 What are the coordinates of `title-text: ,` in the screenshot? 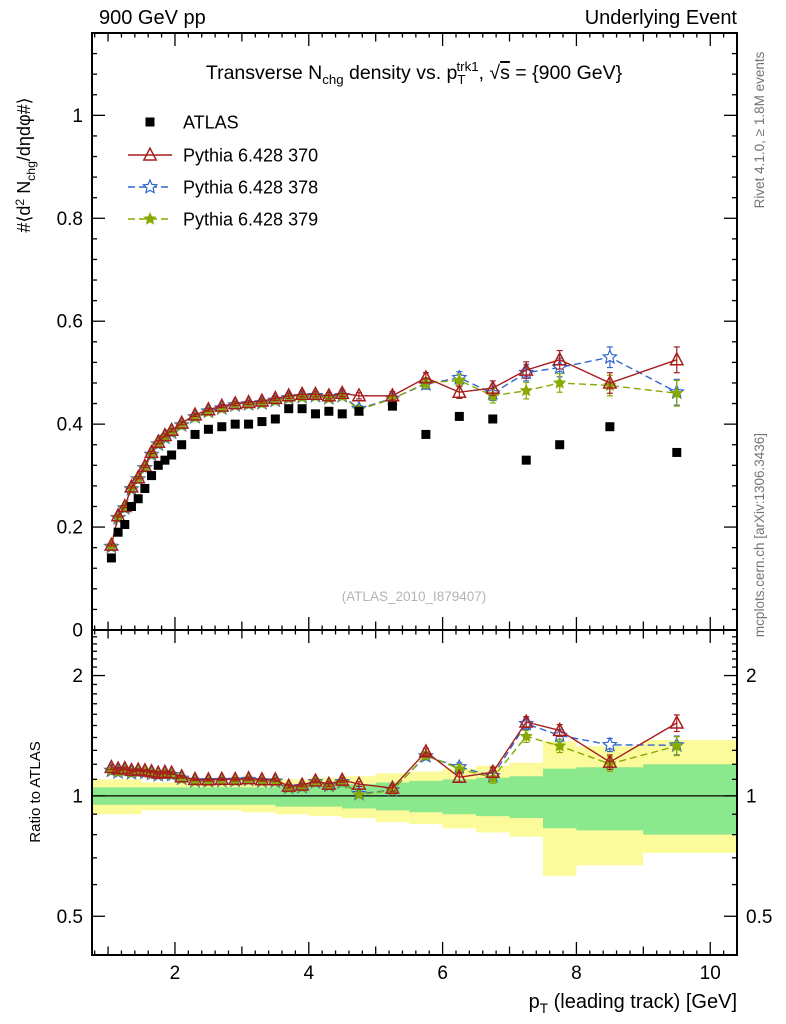 It's located at (484, 73).